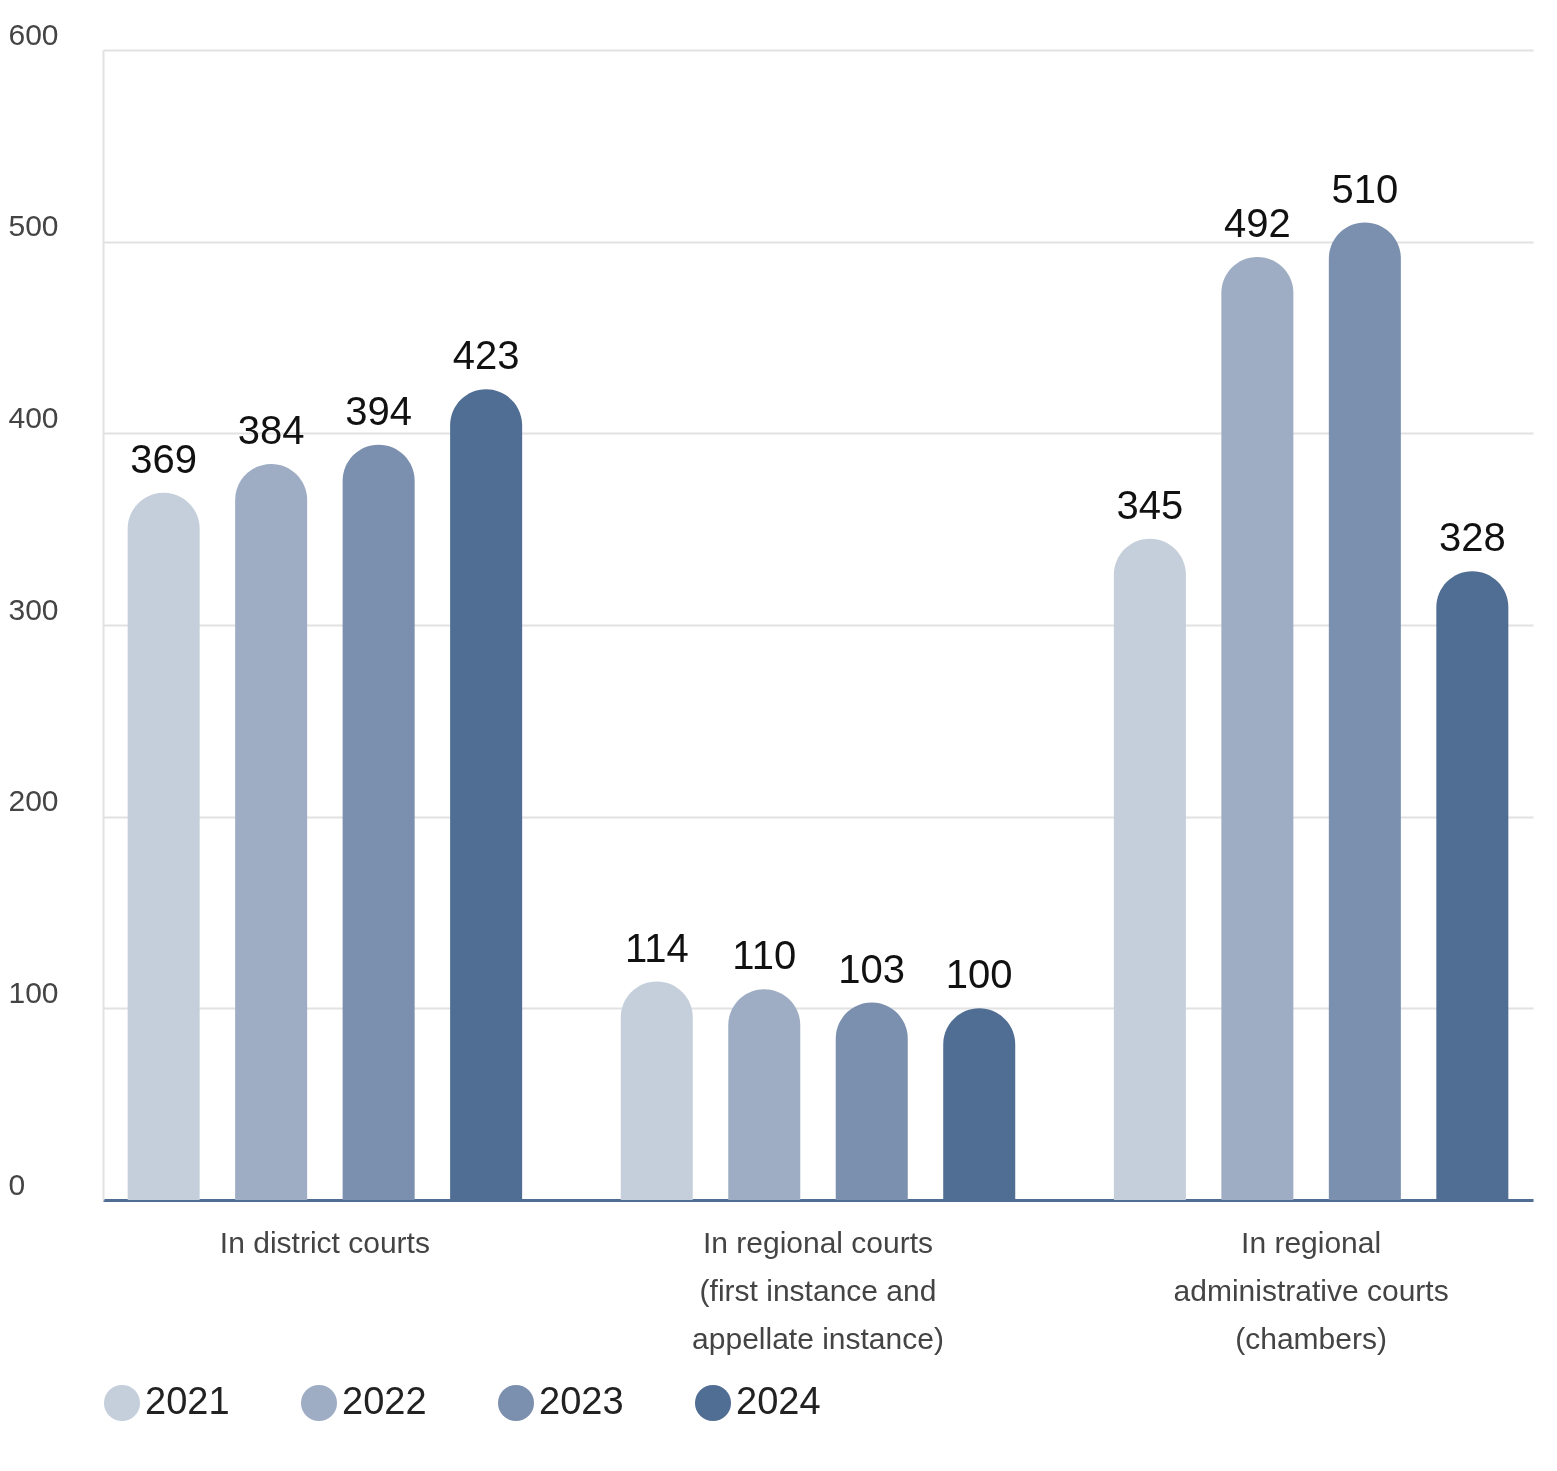 This screenshot has width=1557, height=1471. Describe the element at coordinates (33, 34) in the screenshot. I see `y-tick-label: 600` at that location.